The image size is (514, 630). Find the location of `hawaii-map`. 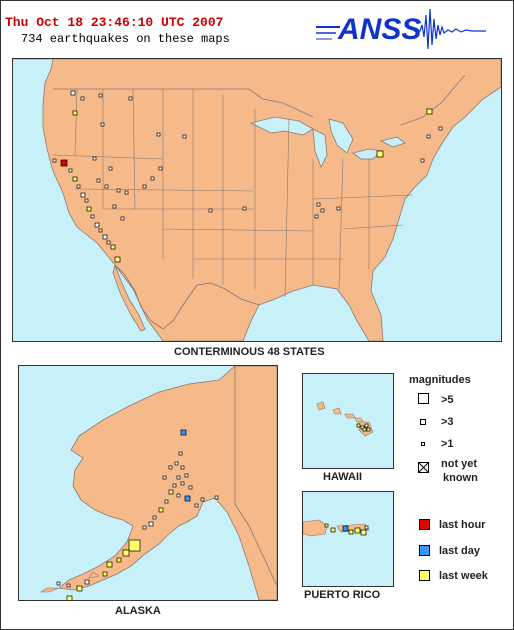

hawaii-map is located at coordinates (348, 421).